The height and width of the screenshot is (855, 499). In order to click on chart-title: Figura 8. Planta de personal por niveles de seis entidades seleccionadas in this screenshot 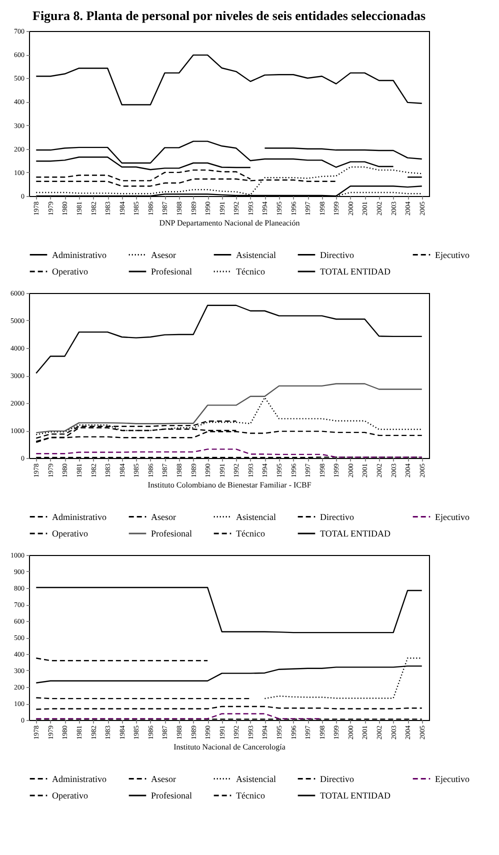, I will do `click(229, 15)`.